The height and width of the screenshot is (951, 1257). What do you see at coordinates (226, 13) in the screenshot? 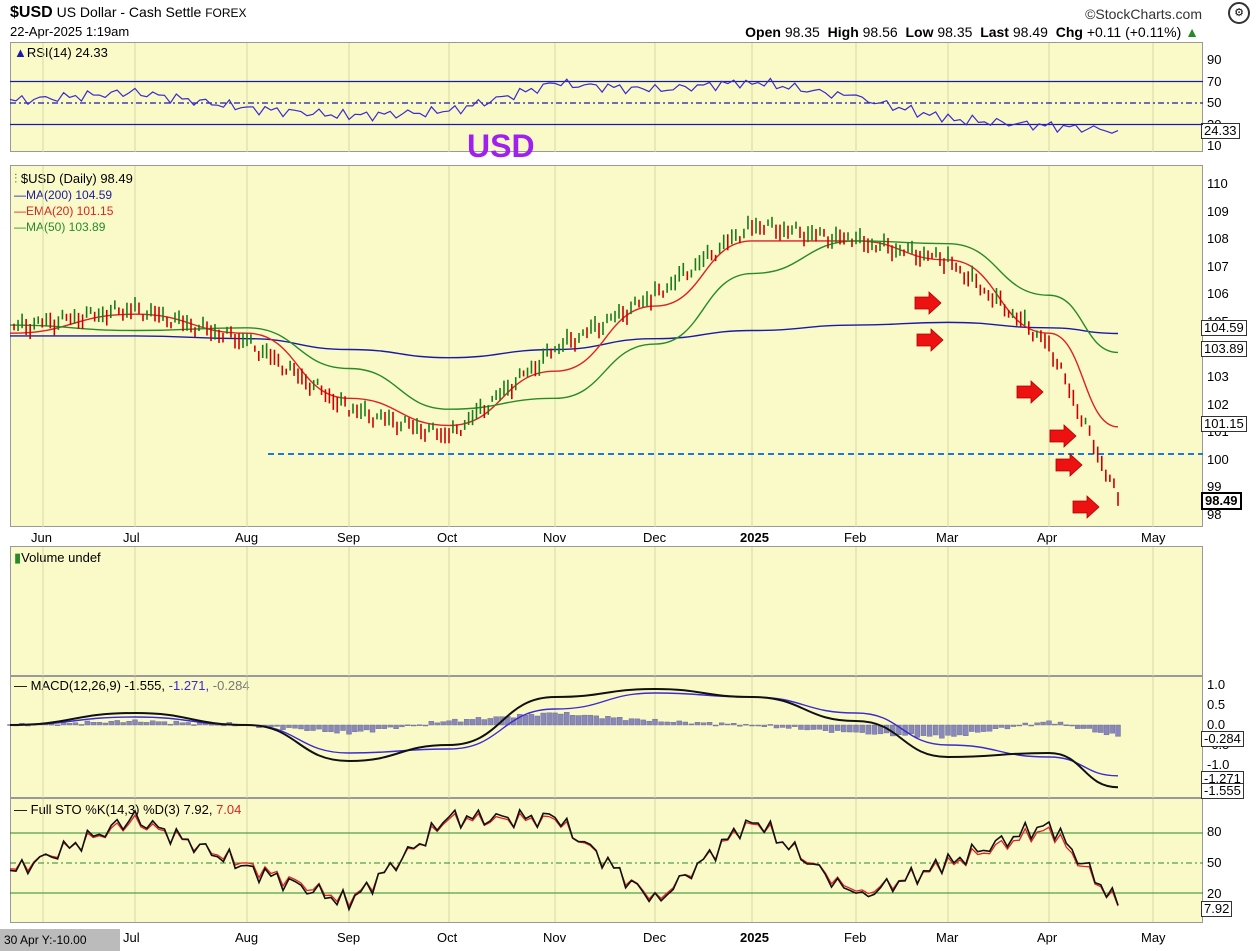
I see `exchange: FOREX` at bounding box center [226, 13].